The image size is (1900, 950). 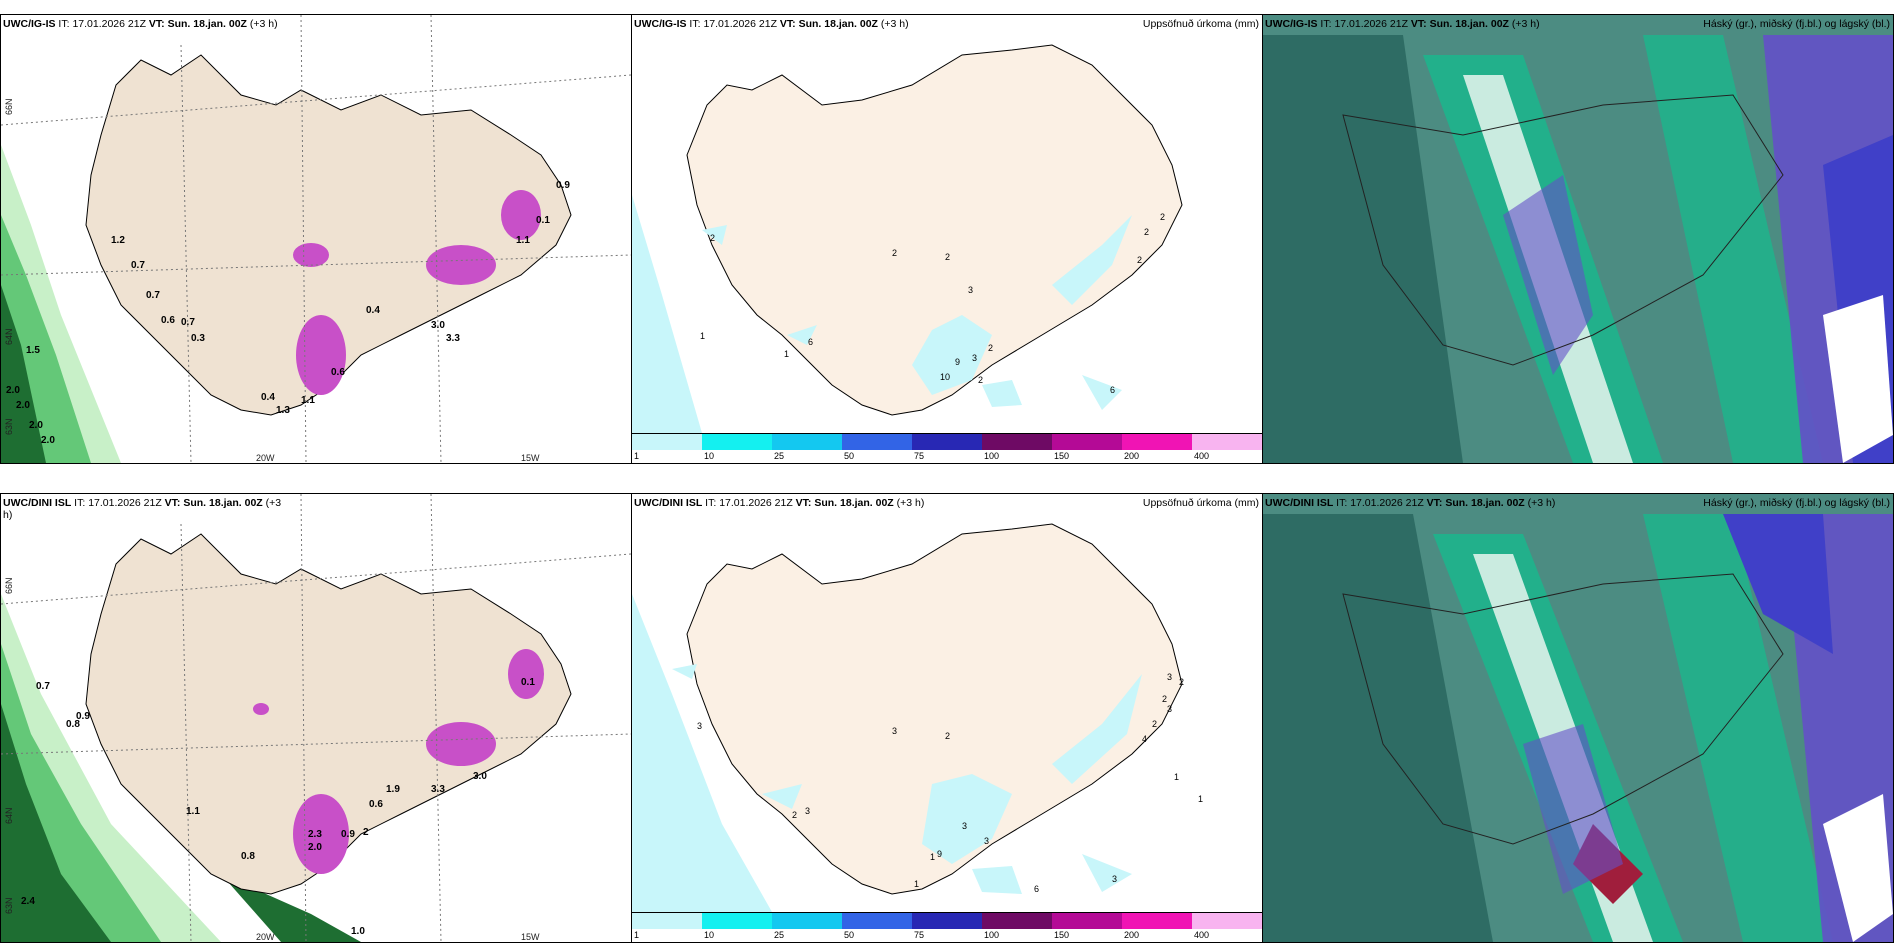 I want to click on value-label: 2, so click(x=366, y=832).